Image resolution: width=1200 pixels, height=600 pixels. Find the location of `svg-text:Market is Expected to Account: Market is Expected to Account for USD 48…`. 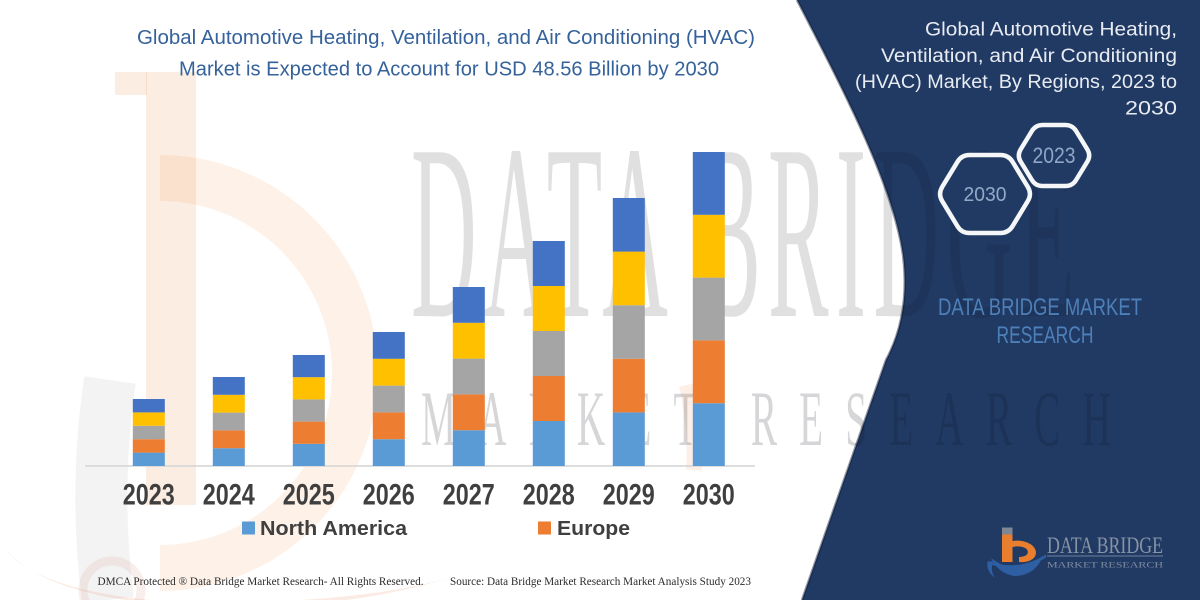

svg-text:Market is Expected to Account: Market is Expected to Account for USD 48… is located at coordinates (449, 70).